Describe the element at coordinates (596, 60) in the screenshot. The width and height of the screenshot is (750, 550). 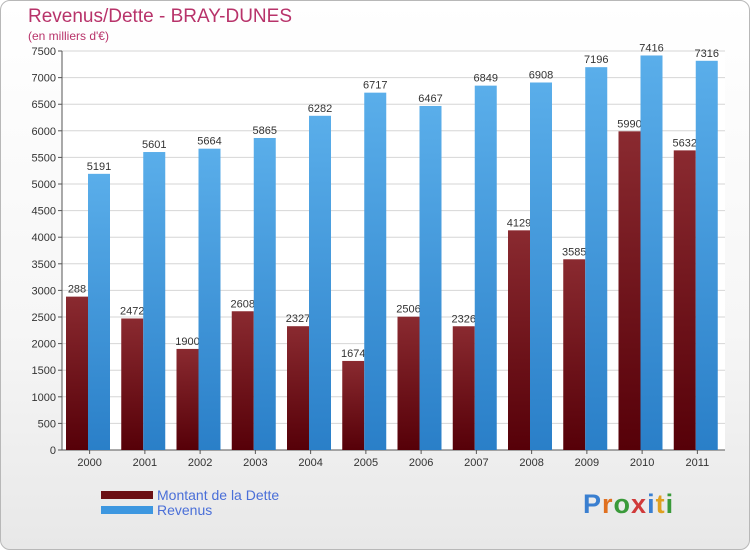
I see `data-label-revenus: 7196` at that location.